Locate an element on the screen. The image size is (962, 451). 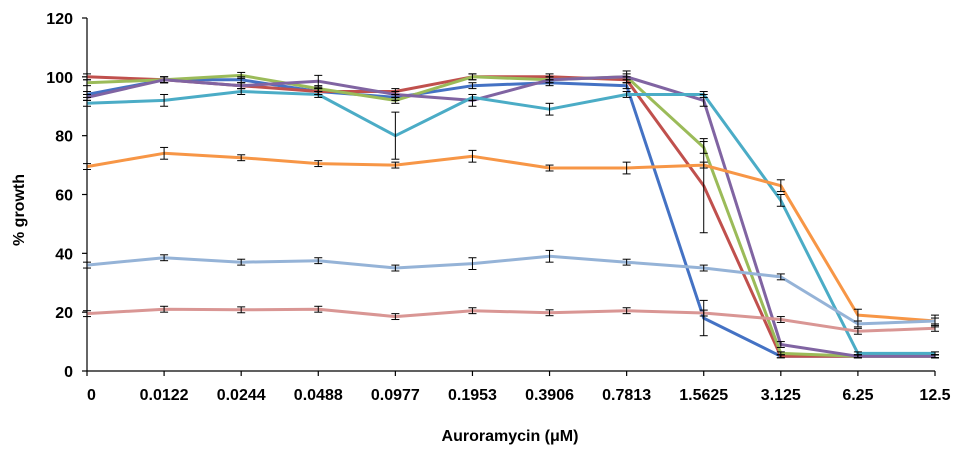
x-tick-label: 0.0122 is located at coordinates (164, 395).